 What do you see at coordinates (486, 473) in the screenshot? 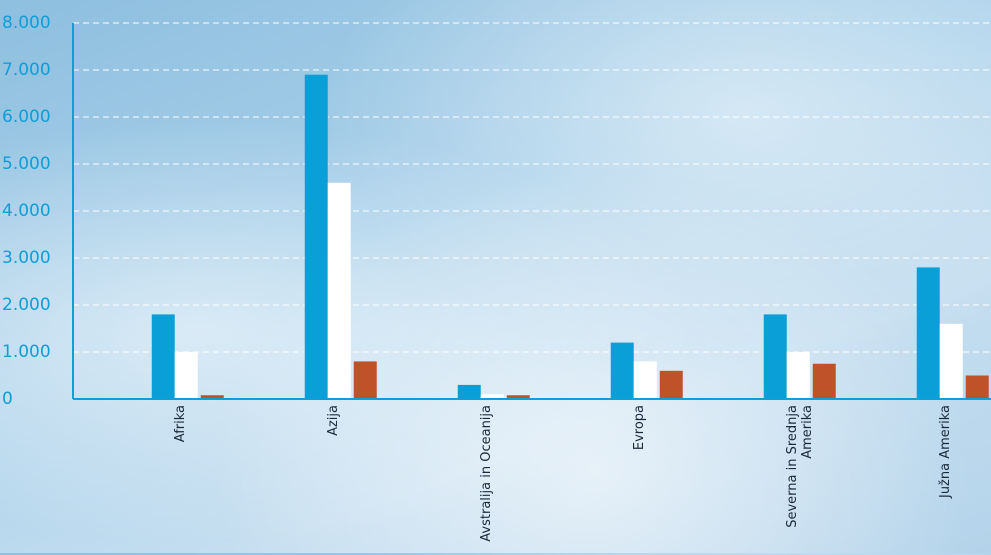
I see `x-tick-label: Avstralija in Oceanija` at bounding box center [486, 473].